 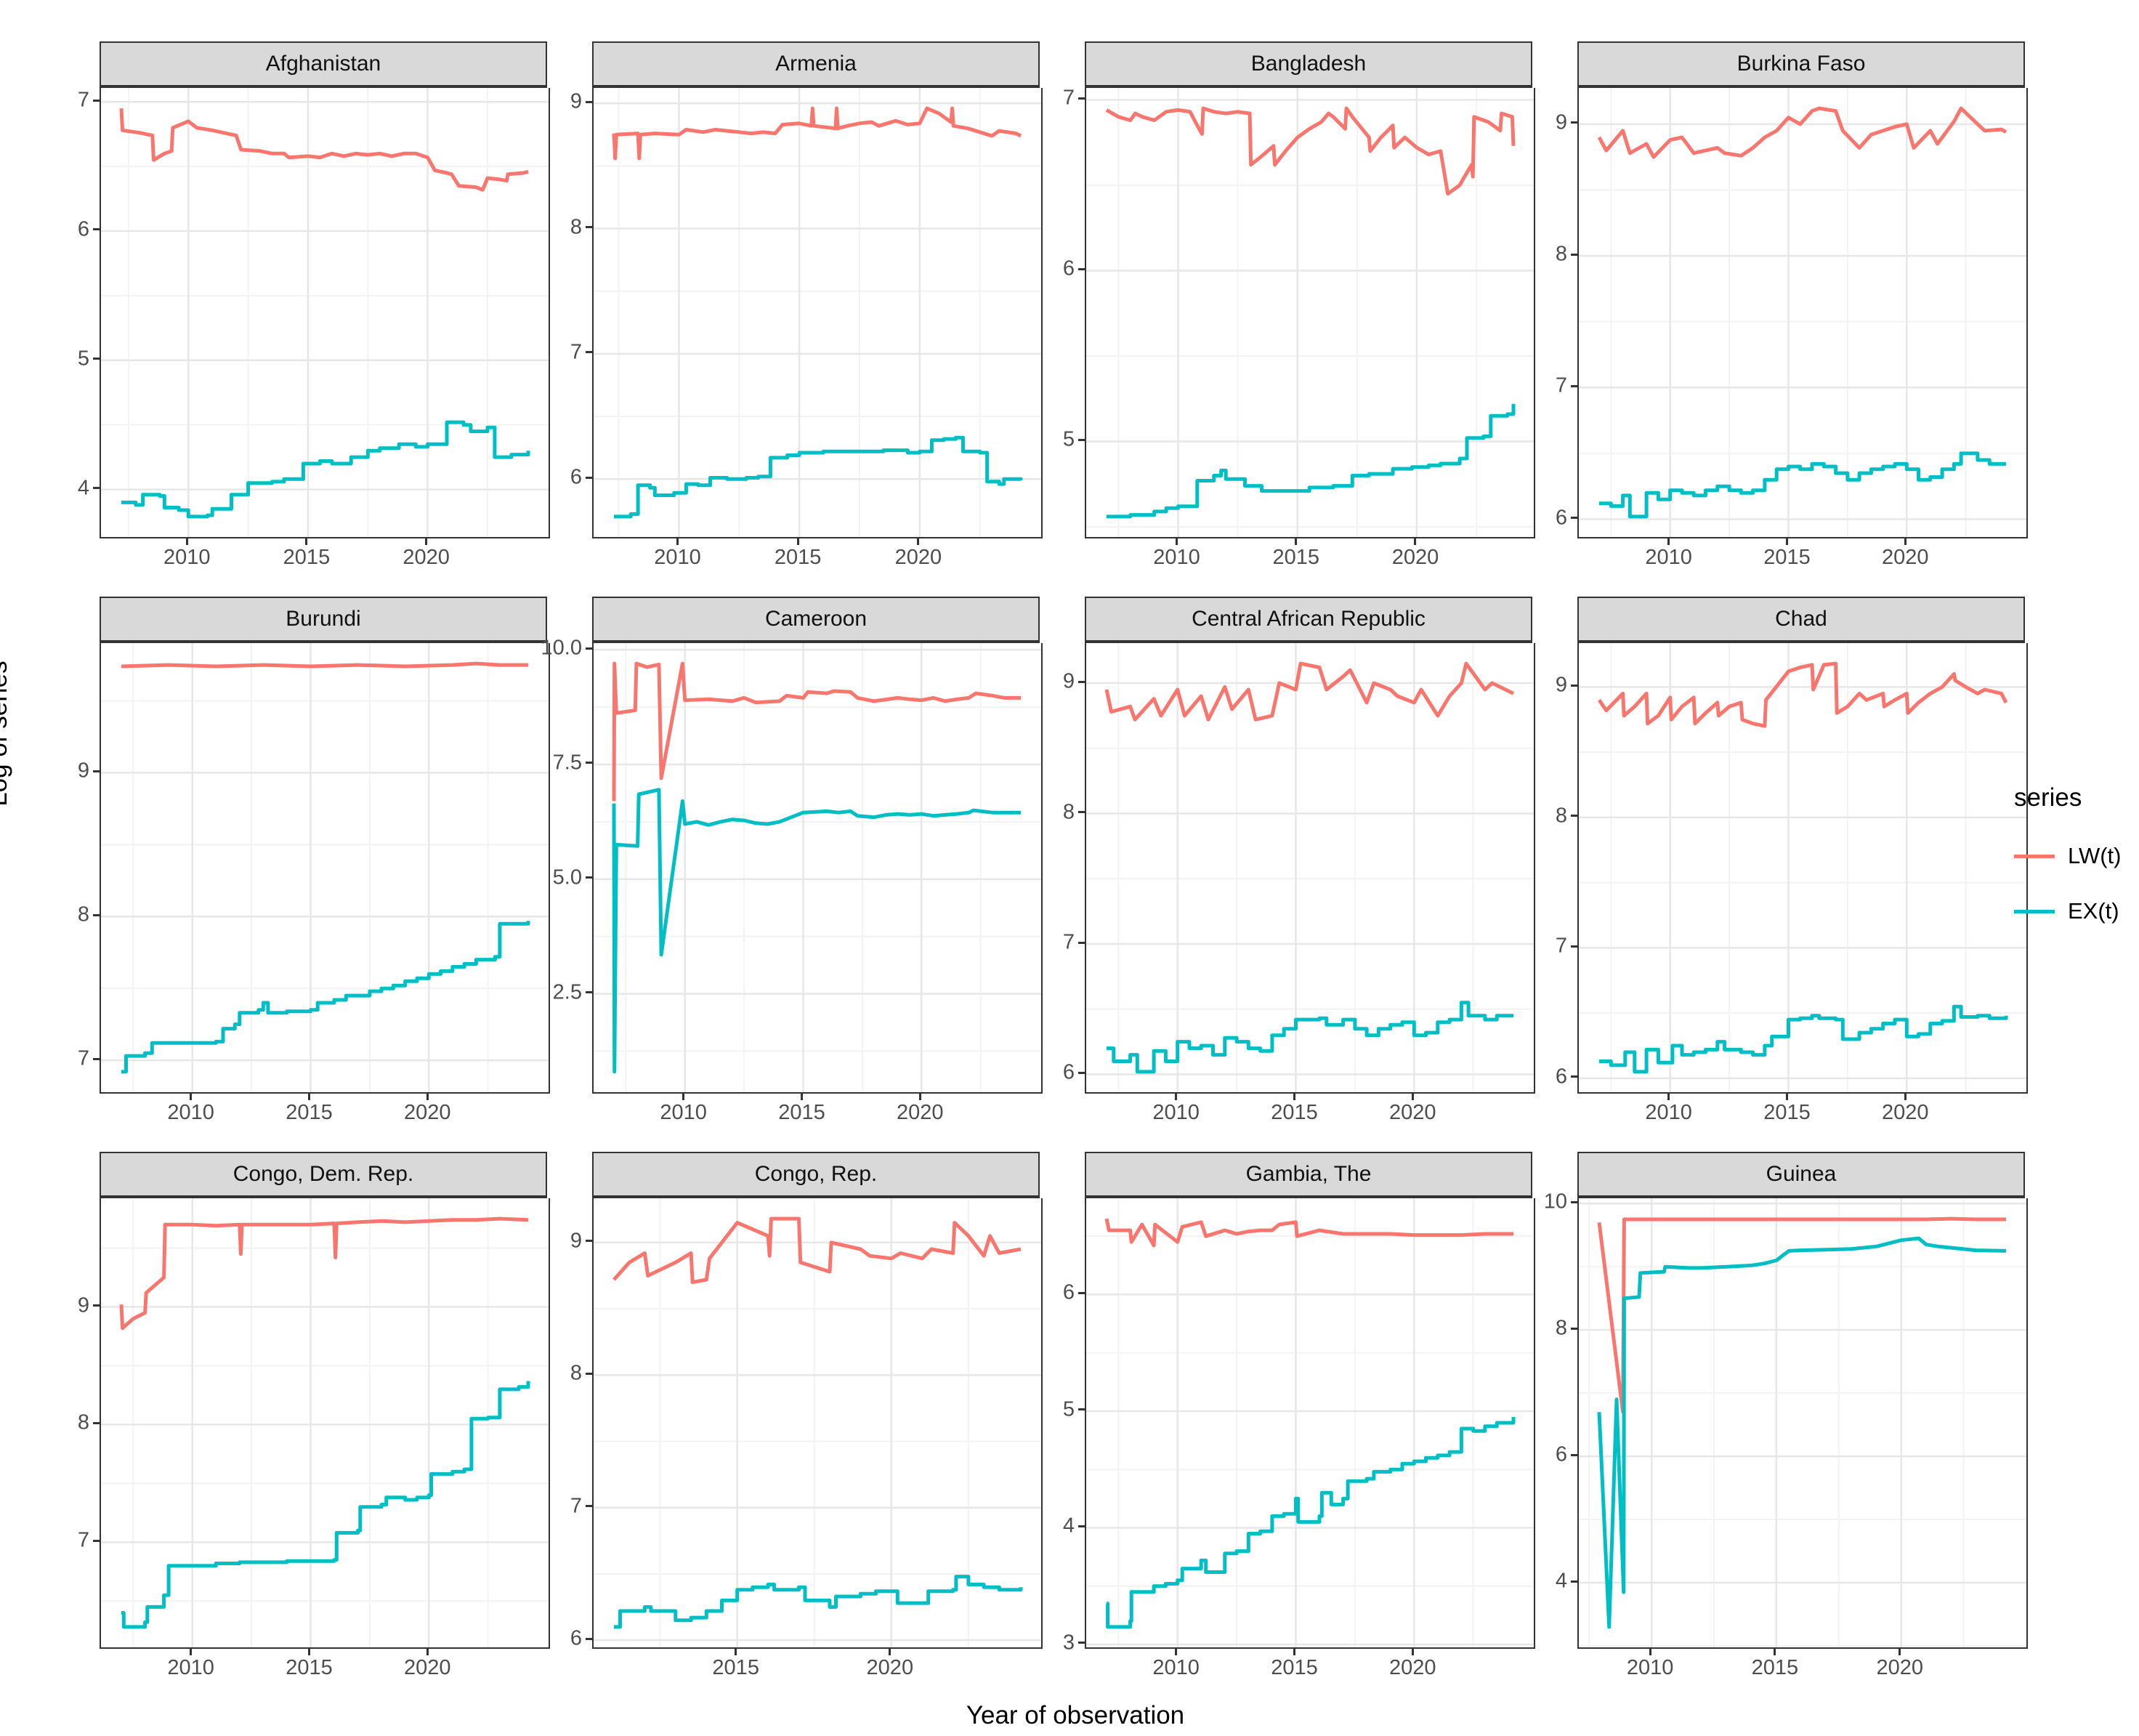 What do you see at coordinates (325, 868) in the screenshot?
I see `facet-panel-burundi` at bounding box center [325, 868].